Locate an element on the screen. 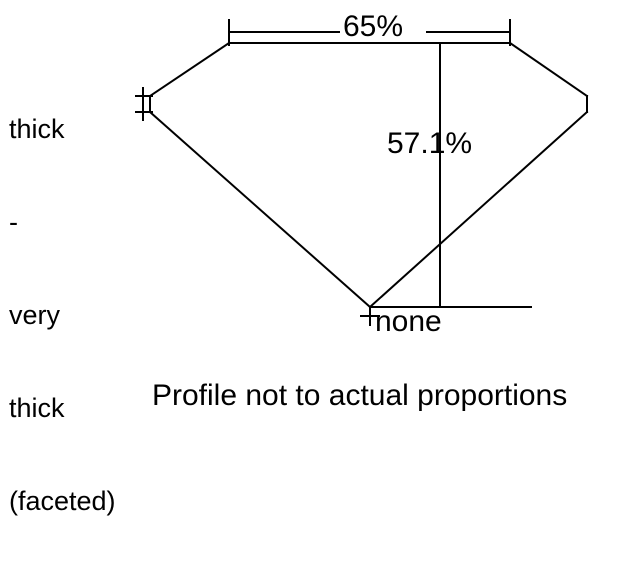 This screenshot has height=579, width=640. crown-facet-right is located at coordinates (548, 69).